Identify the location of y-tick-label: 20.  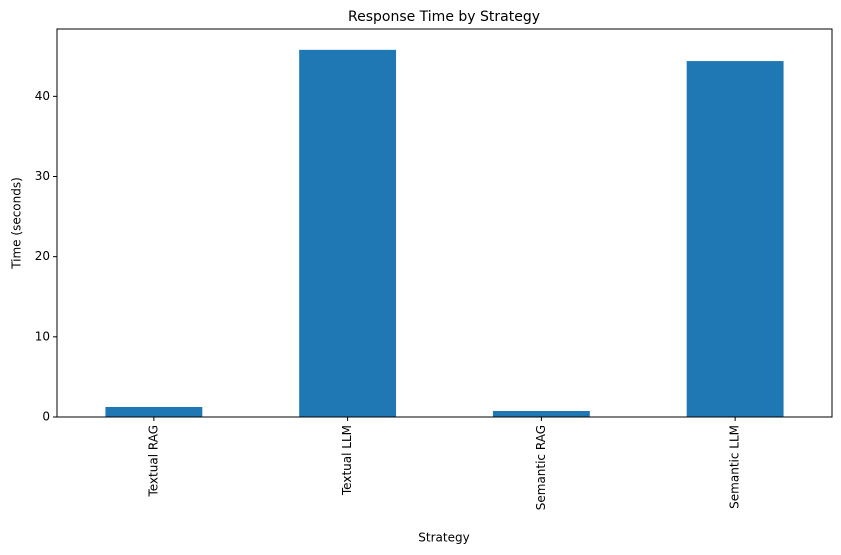
(42, 256).